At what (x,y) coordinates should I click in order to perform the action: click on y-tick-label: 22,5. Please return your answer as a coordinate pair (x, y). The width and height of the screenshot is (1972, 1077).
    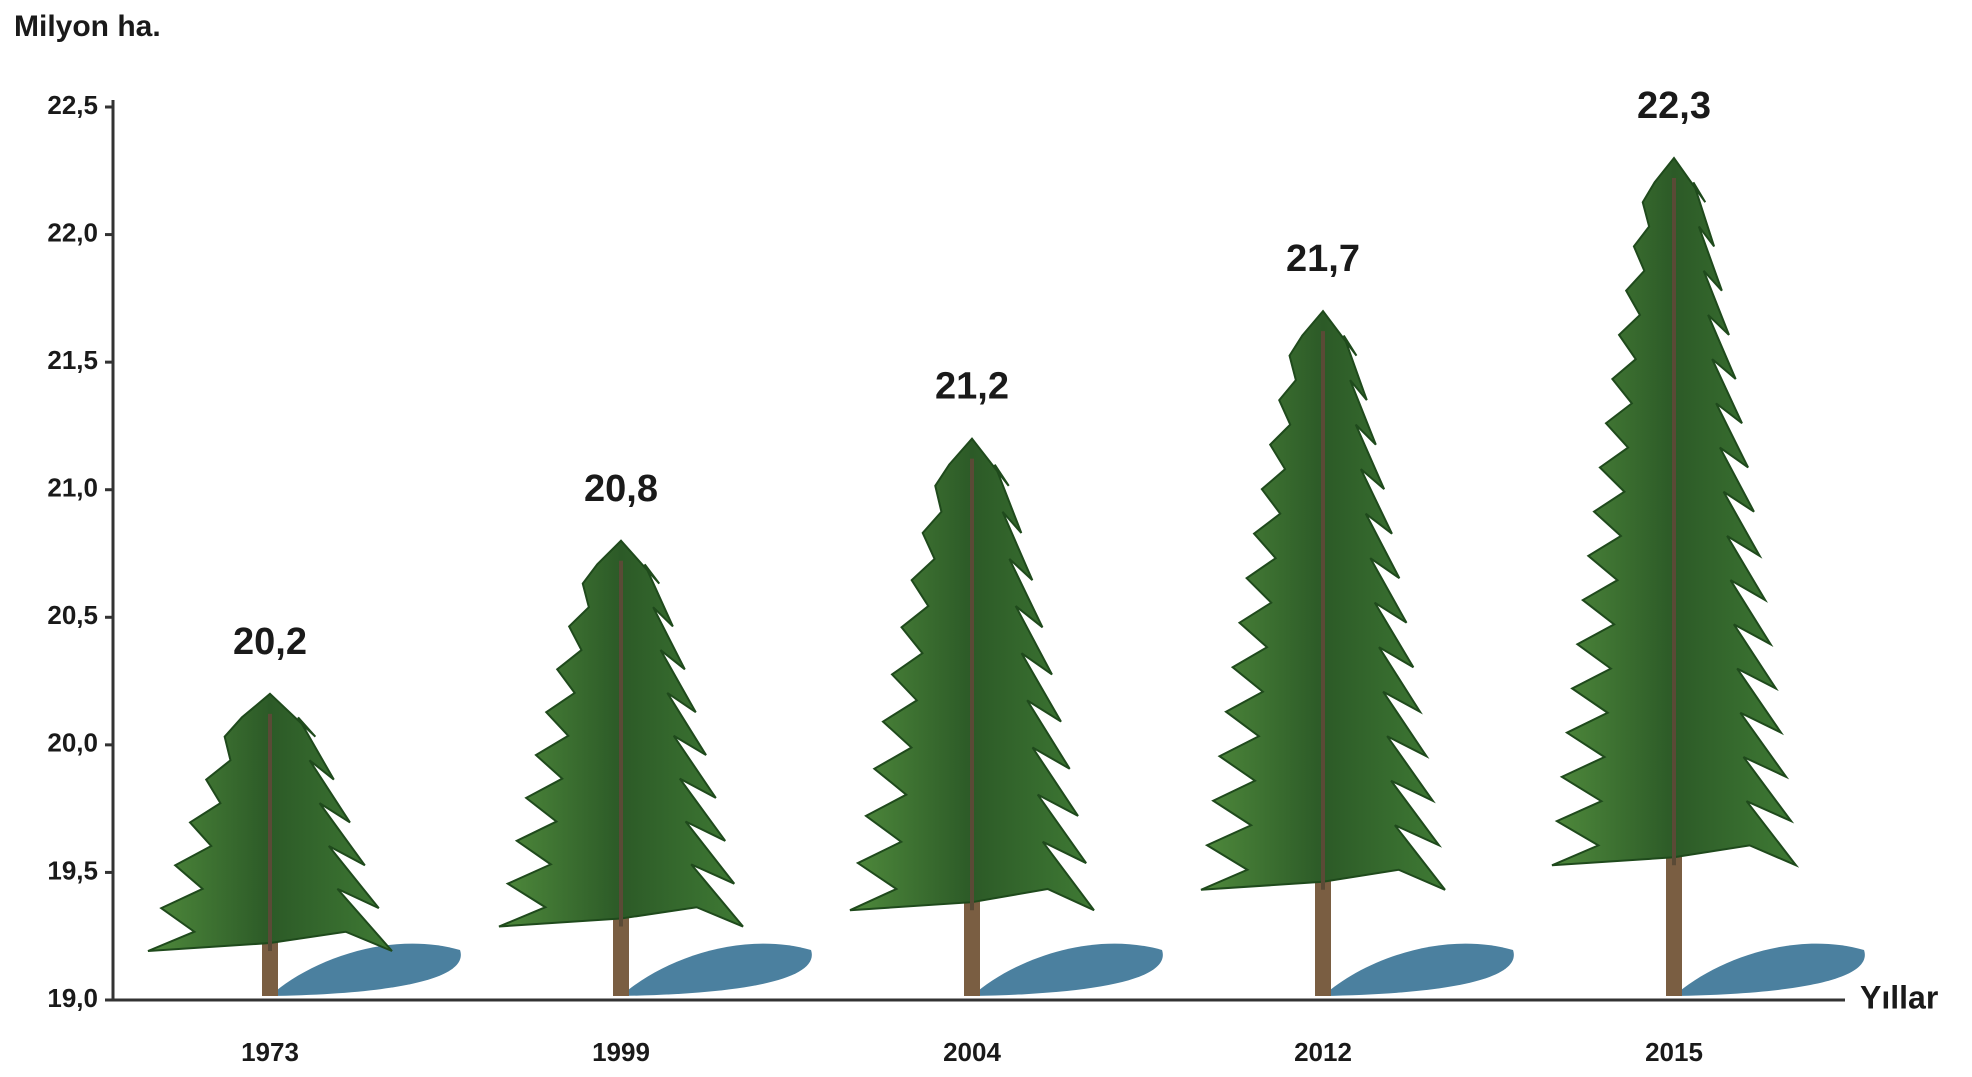
    Looking at the image, I should click on (72, 105).